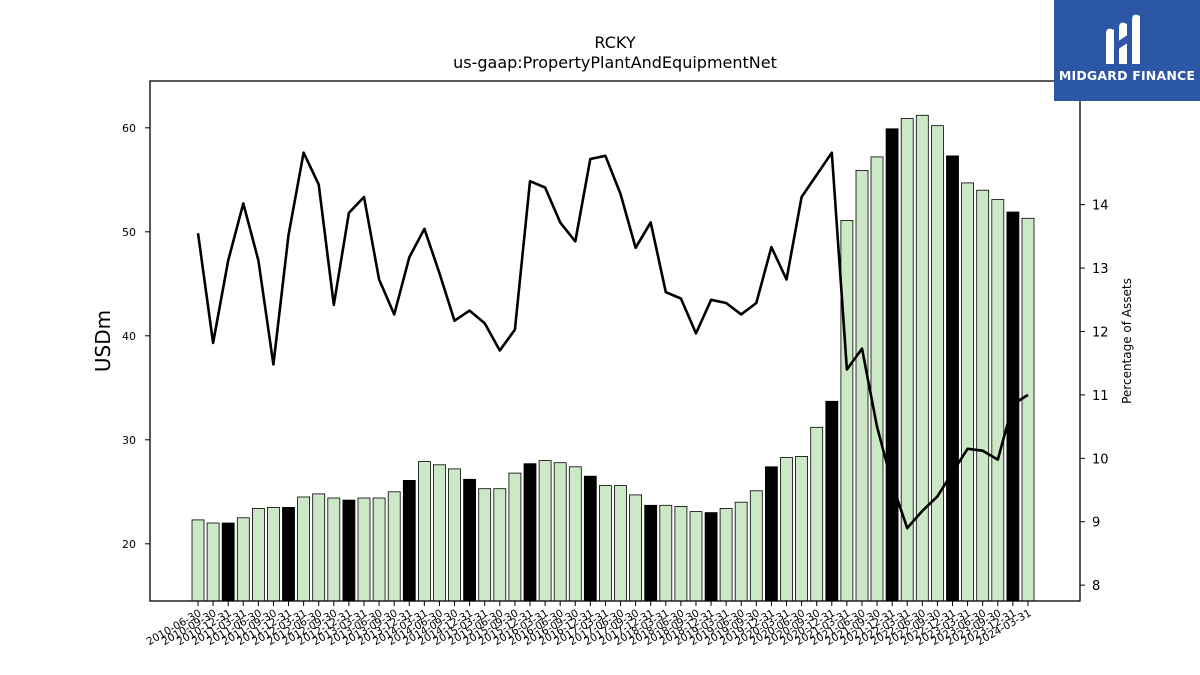  What do you see at coordinates (129, 128) in the screenshot?
I see `y-tick-label: 60` at bounding box center [129, 128].